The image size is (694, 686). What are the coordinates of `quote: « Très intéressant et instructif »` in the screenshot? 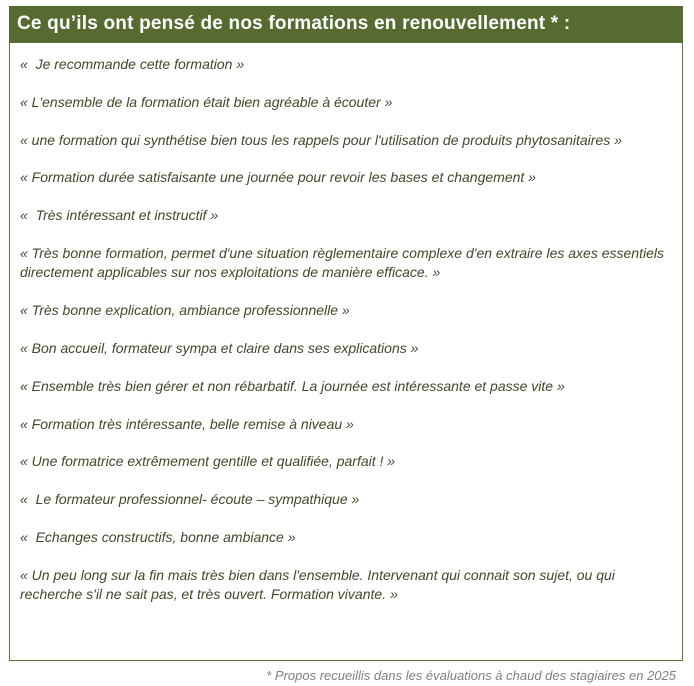 It's located at (119, 215).